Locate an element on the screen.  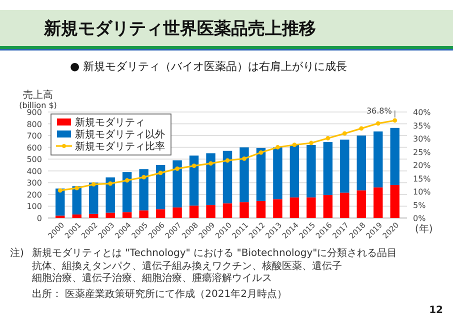
y-tick-label: 700 is located at coordinates (34, 136).